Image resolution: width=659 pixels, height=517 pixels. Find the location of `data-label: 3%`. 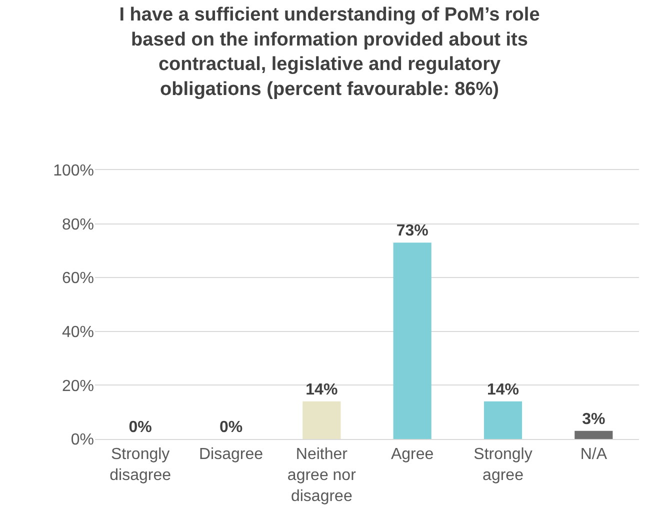

data-label: 3% is located at coordinates (594, 419).